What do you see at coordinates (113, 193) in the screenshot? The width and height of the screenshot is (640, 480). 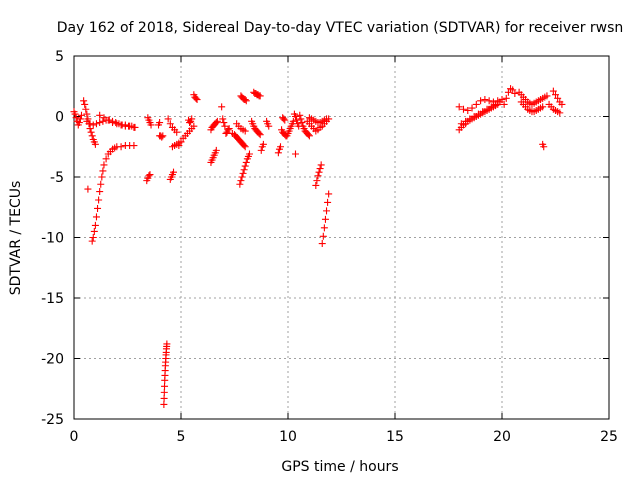 I see `series-recovery` at bounding box center [113, 193].